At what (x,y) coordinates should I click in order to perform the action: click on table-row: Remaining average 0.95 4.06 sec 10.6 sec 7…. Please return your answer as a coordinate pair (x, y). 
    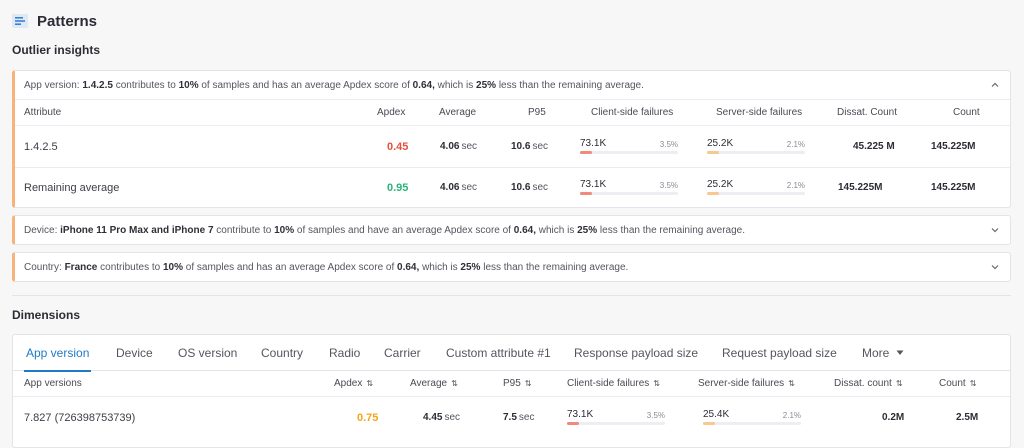
    Looking at the image, I should click on (512, 187).